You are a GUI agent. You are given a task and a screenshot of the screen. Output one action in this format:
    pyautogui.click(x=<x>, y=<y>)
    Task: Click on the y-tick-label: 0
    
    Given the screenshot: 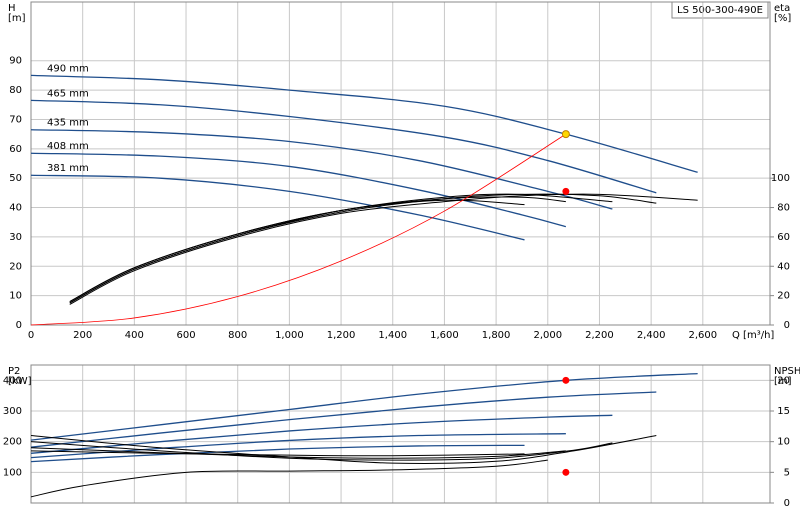 What is the action you would take?
    pyautogui.click(x=19, y=325)
    